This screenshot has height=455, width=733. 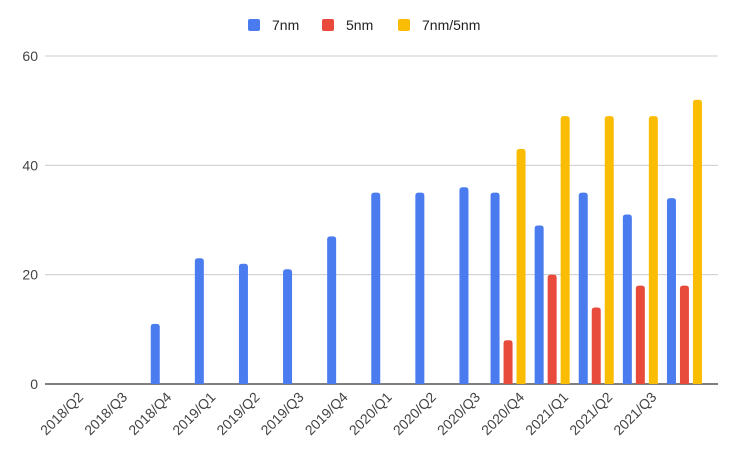 I want to click on x-tick-label: 2019/Q4, so click(x=326, y=413).